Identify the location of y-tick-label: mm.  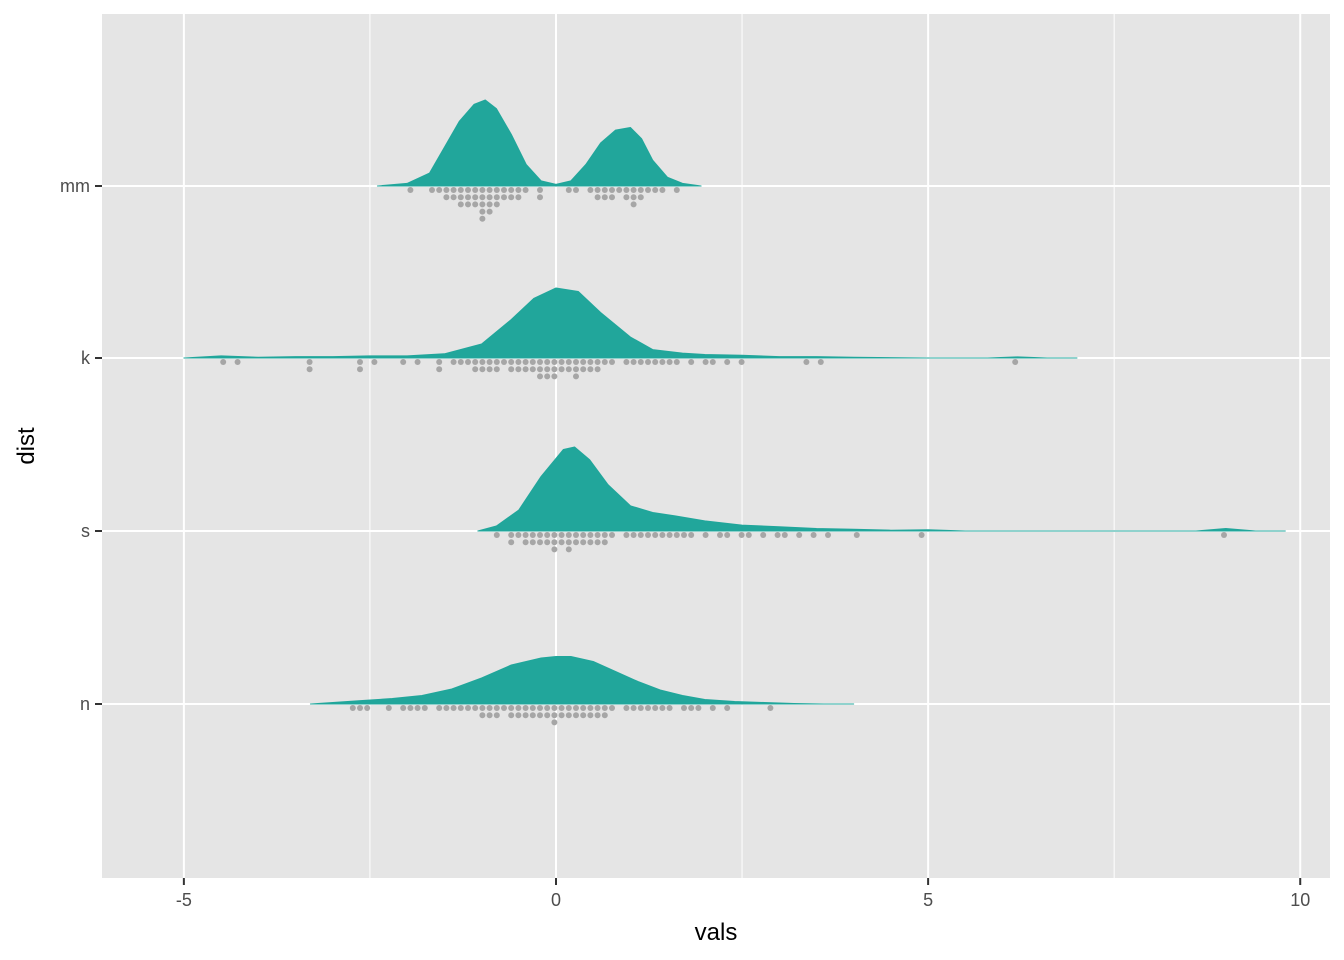
(75, 186).